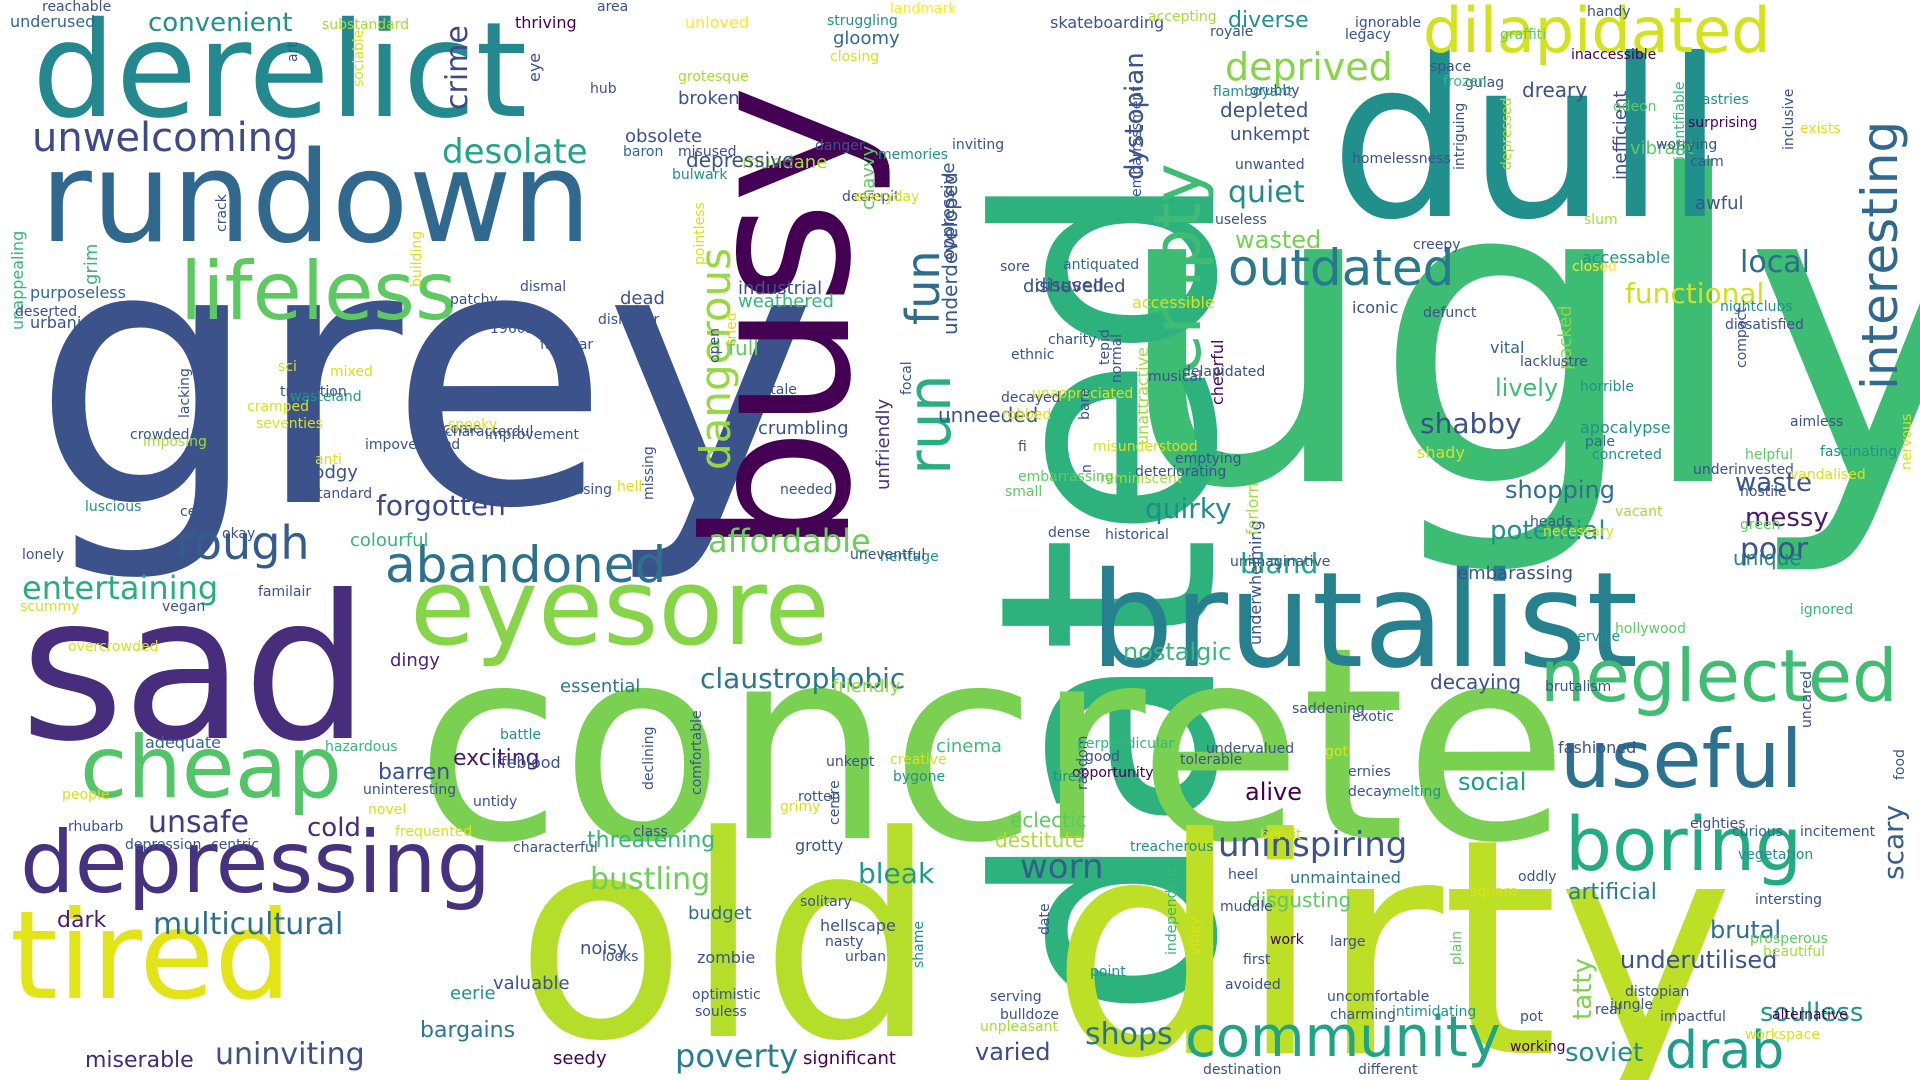  What do you see at coordinates (184, 607) in the screenshot?
I see `word: vegan` at bounding box center [184, 607].